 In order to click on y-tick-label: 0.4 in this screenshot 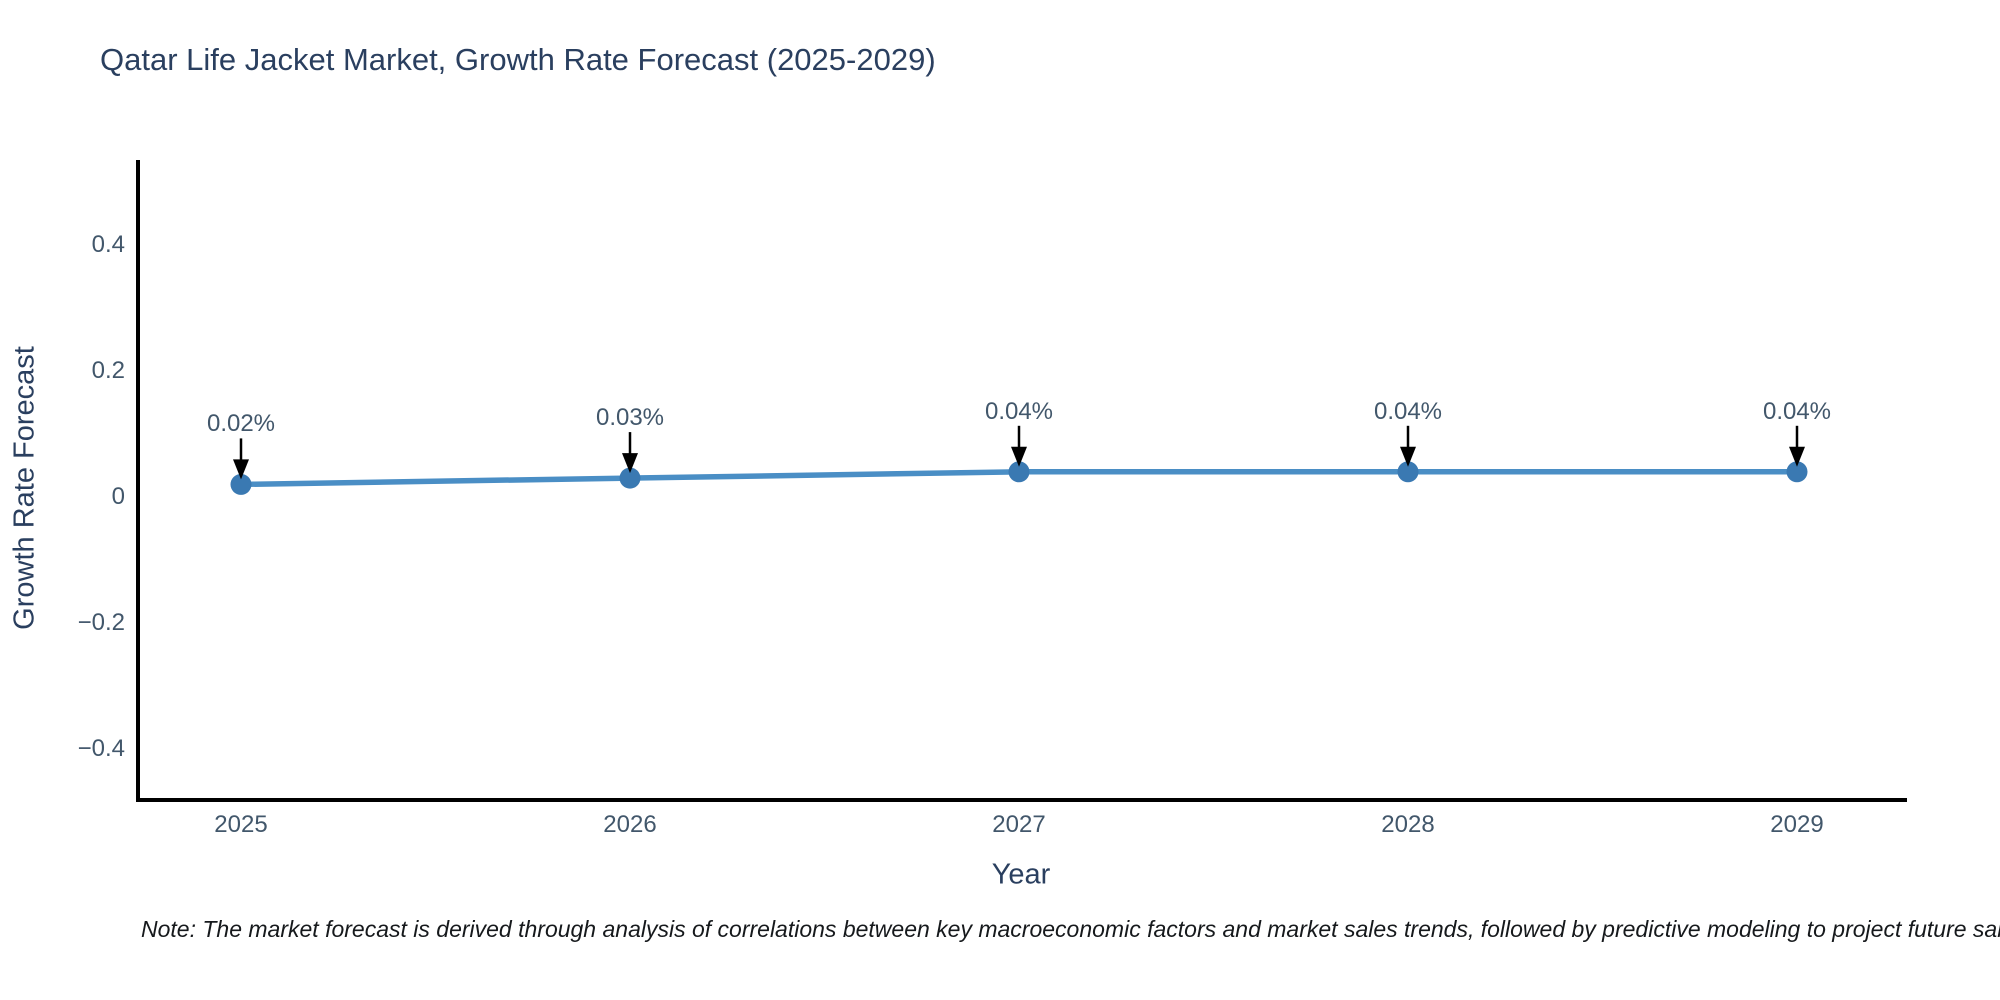, I will do `click(108, 244)`.